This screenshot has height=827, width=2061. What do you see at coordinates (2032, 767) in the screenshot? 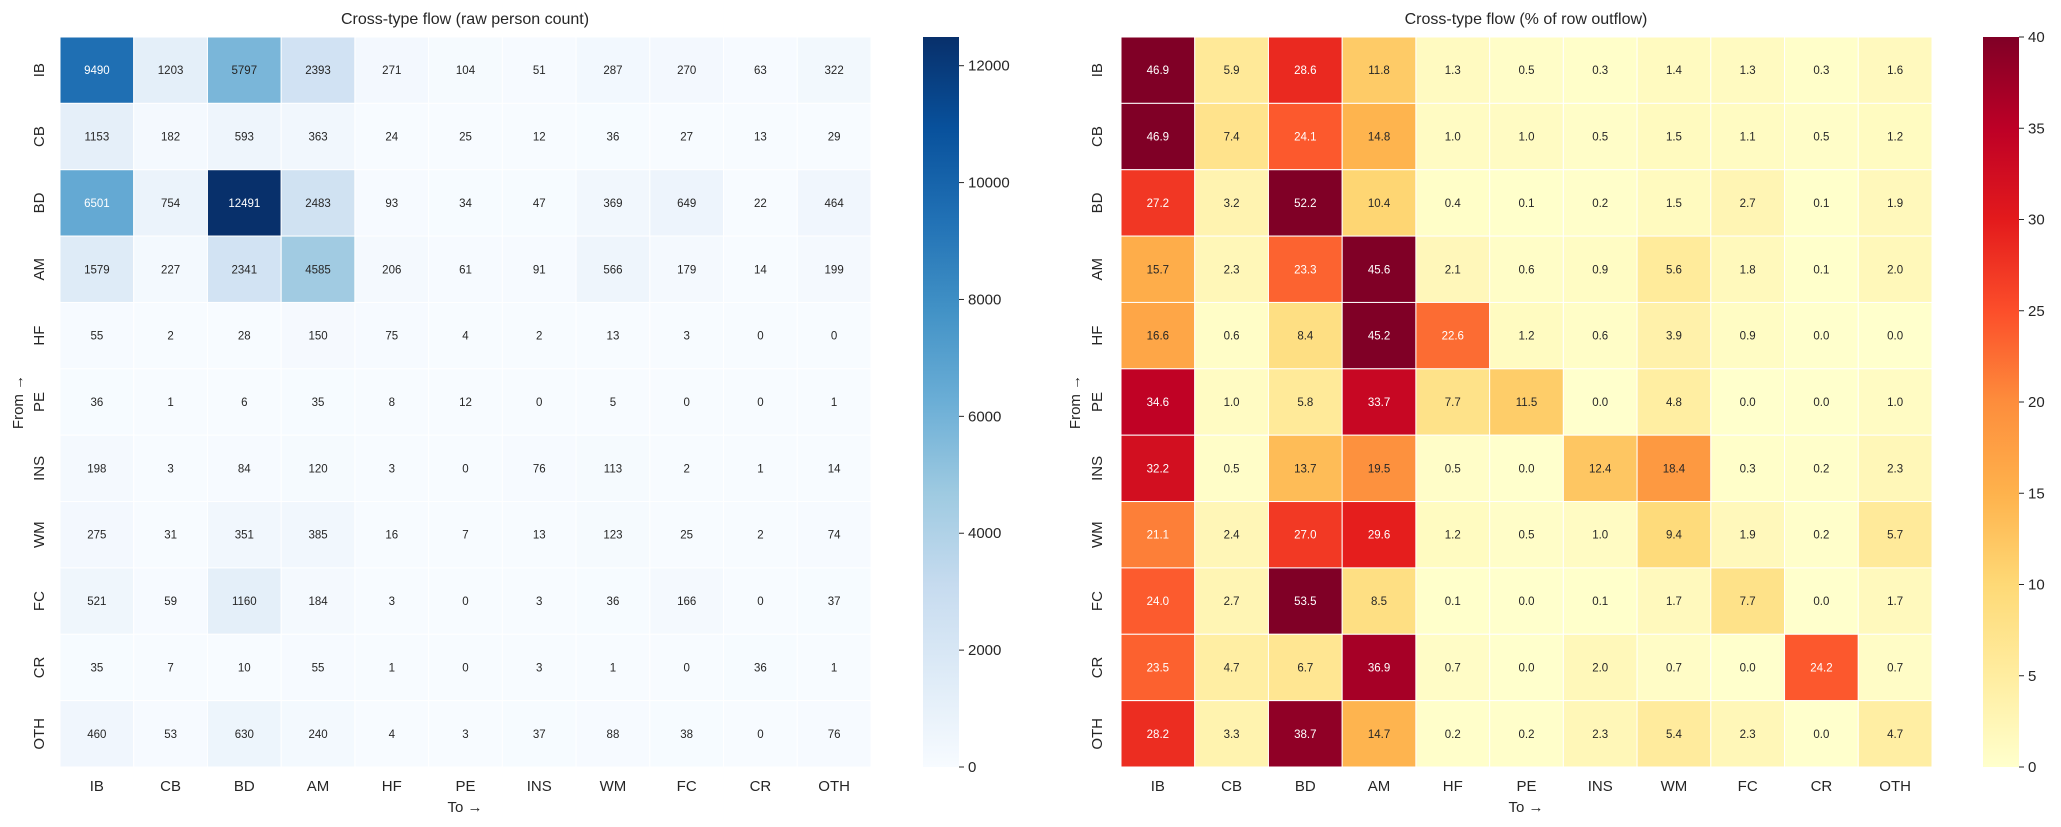
I see `percent-colorbar-tick-label: 0` at bounding box center [2032, 767].